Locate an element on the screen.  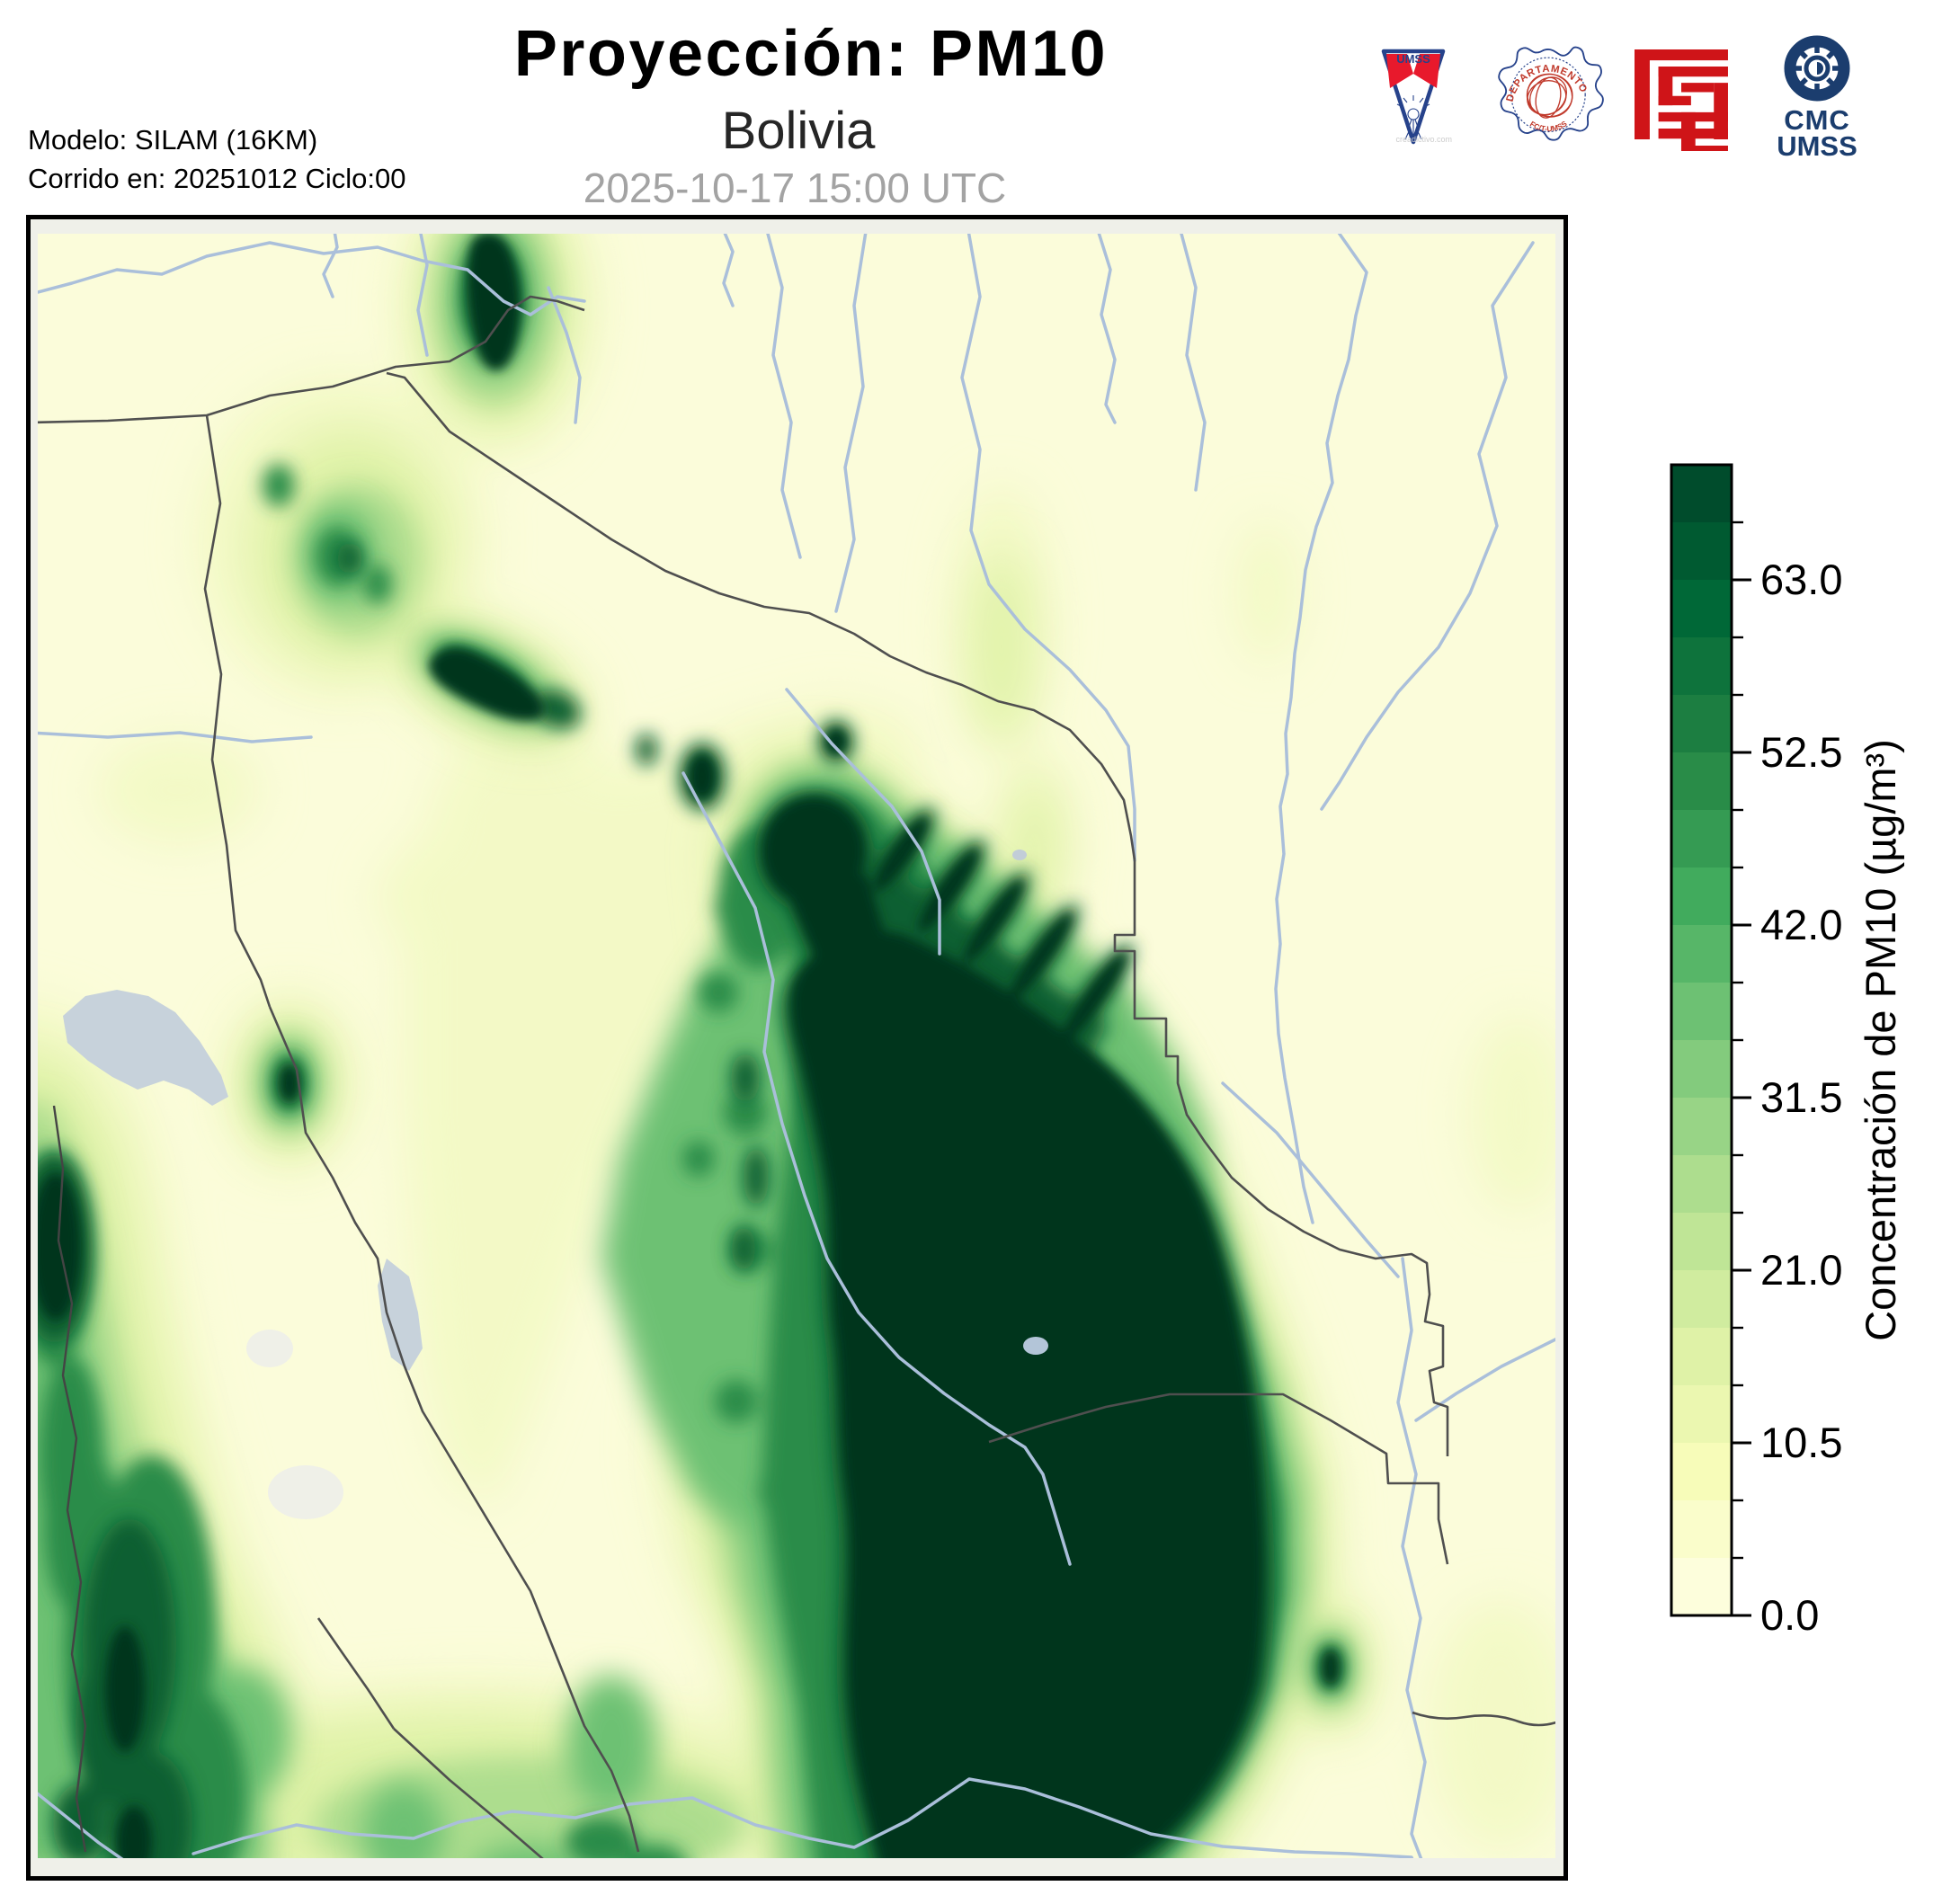
svg-text: Concentración de PM10 (µg/m³) is located at coordinates (1880, 1040).